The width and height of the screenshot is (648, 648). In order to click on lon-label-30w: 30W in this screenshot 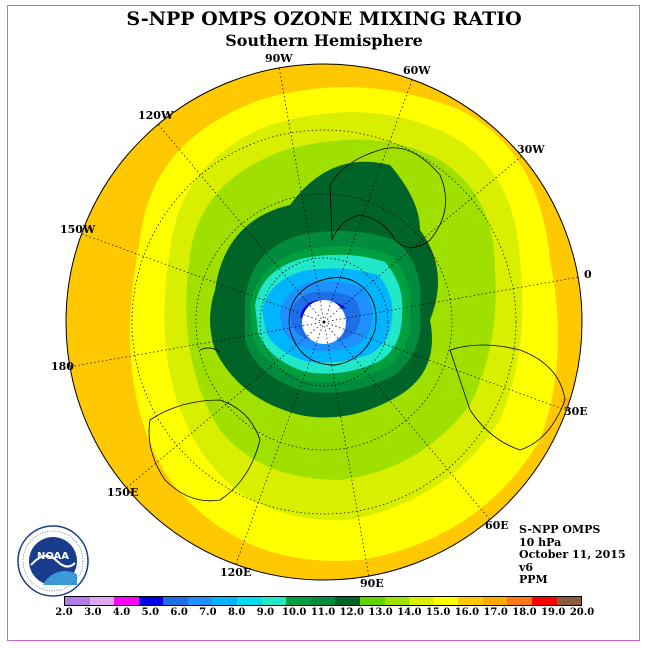, I will do `click(531, 149)`.